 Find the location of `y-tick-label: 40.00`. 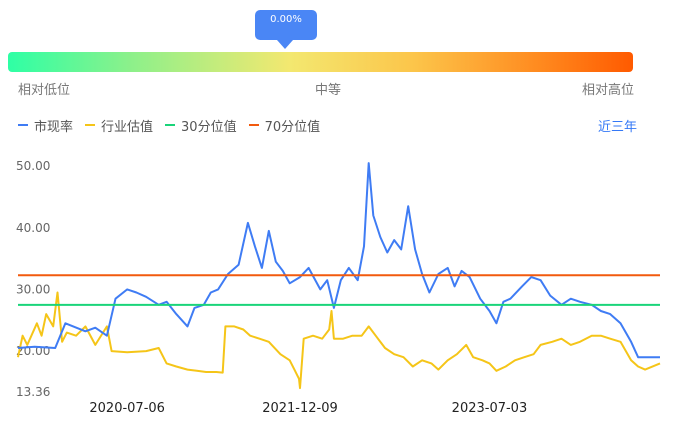

y-tick-label: 40.00 is located at coordinates (33, 228).